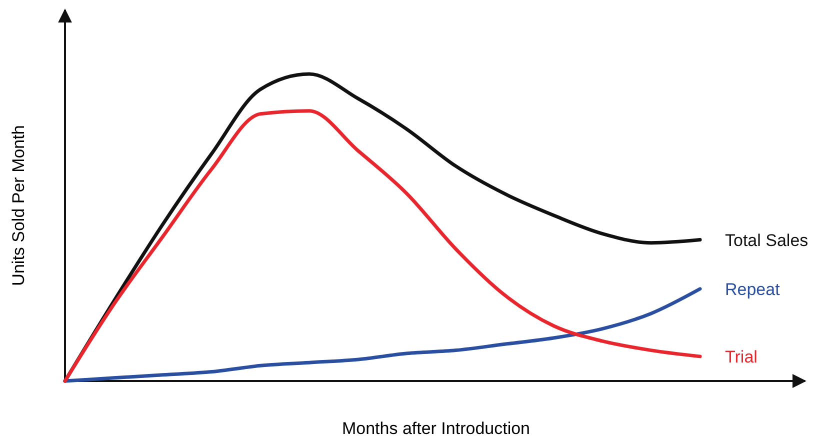 This screenshot has width=835, height=439. Describe the element at coordinates (18, 205) in the screenshot. I see `y-axis-title: Units Sold Per Month` at that location.